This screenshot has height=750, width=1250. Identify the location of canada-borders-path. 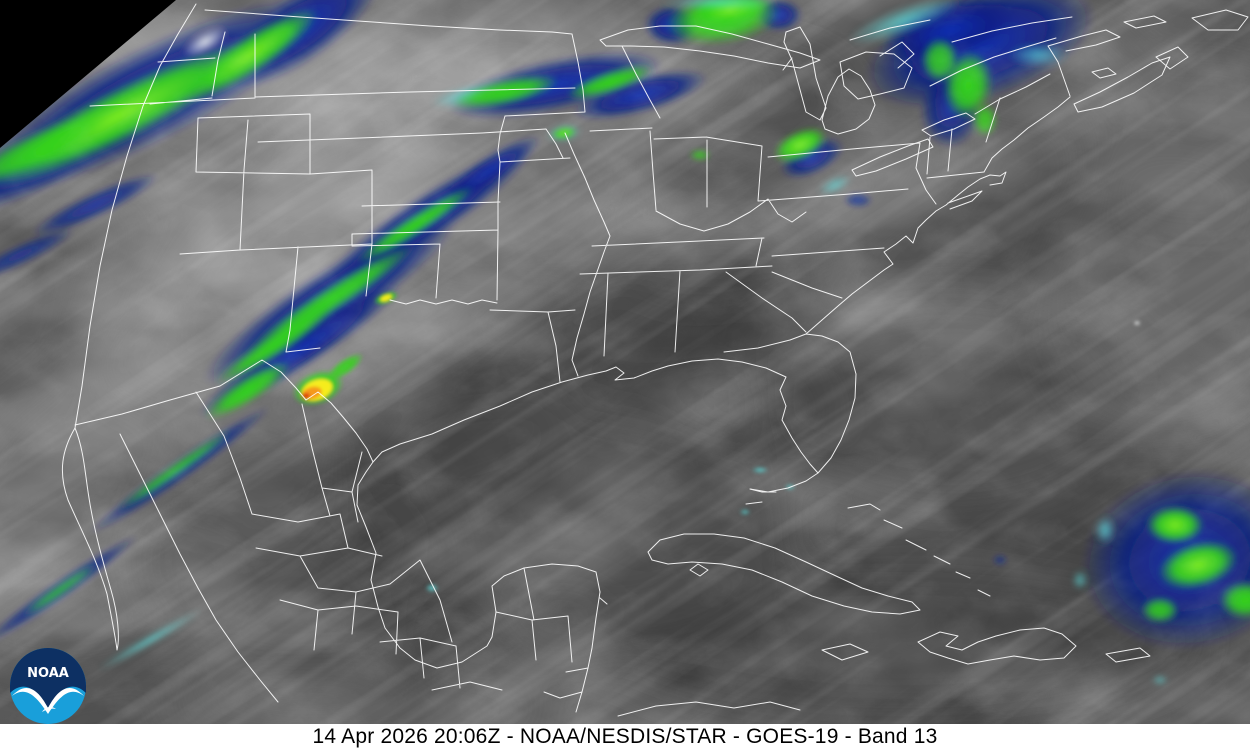
(726, 62).